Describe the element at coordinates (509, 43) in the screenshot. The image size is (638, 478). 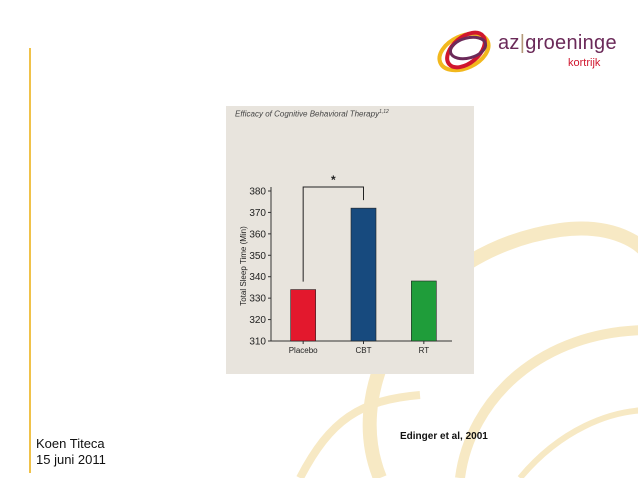
I see `logo-brand-left: az` at that location.